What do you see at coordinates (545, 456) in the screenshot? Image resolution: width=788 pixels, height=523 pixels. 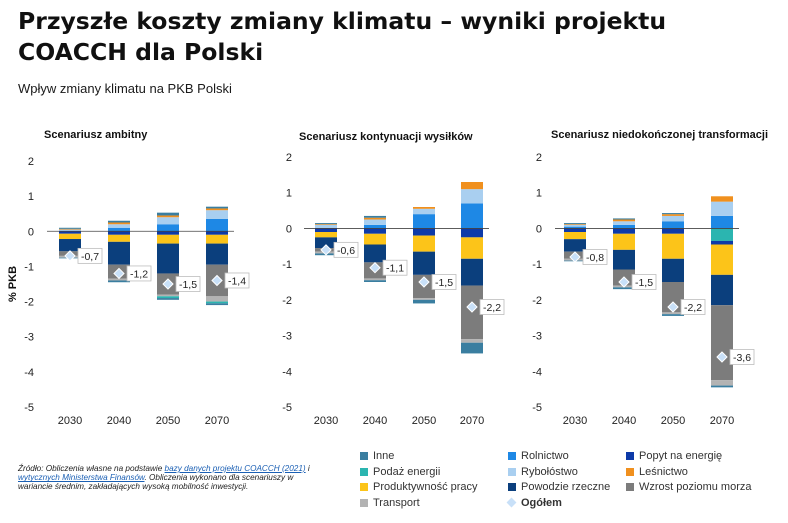 I see `legend-label: Rolnictwo` at bounding box center [545, 456].